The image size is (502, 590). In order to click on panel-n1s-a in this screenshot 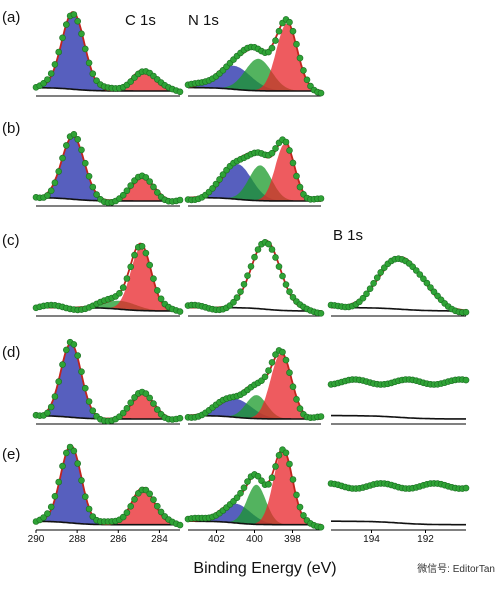, I will do `click(254, 56)`.